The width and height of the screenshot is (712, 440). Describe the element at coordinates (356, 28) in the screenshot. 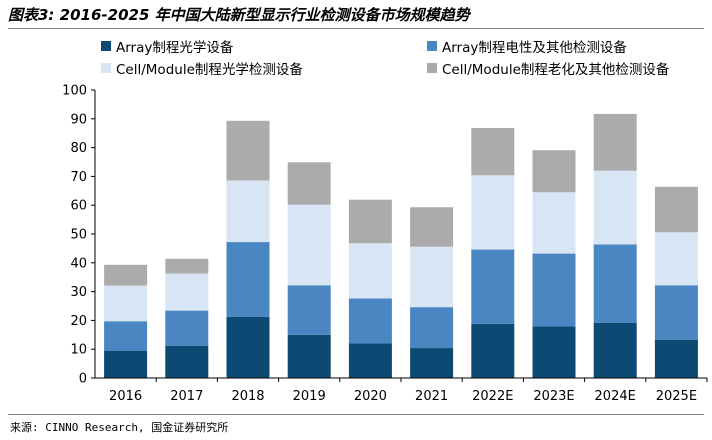

I see `title-divider` at that location.